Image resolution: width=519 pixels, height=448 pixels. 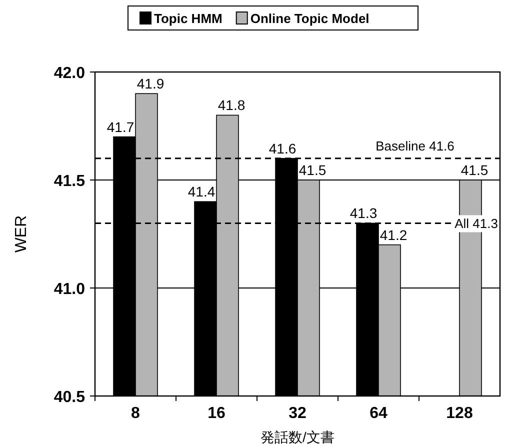 I want to click on x-tick-label: 64, so click(x=379, y=413).